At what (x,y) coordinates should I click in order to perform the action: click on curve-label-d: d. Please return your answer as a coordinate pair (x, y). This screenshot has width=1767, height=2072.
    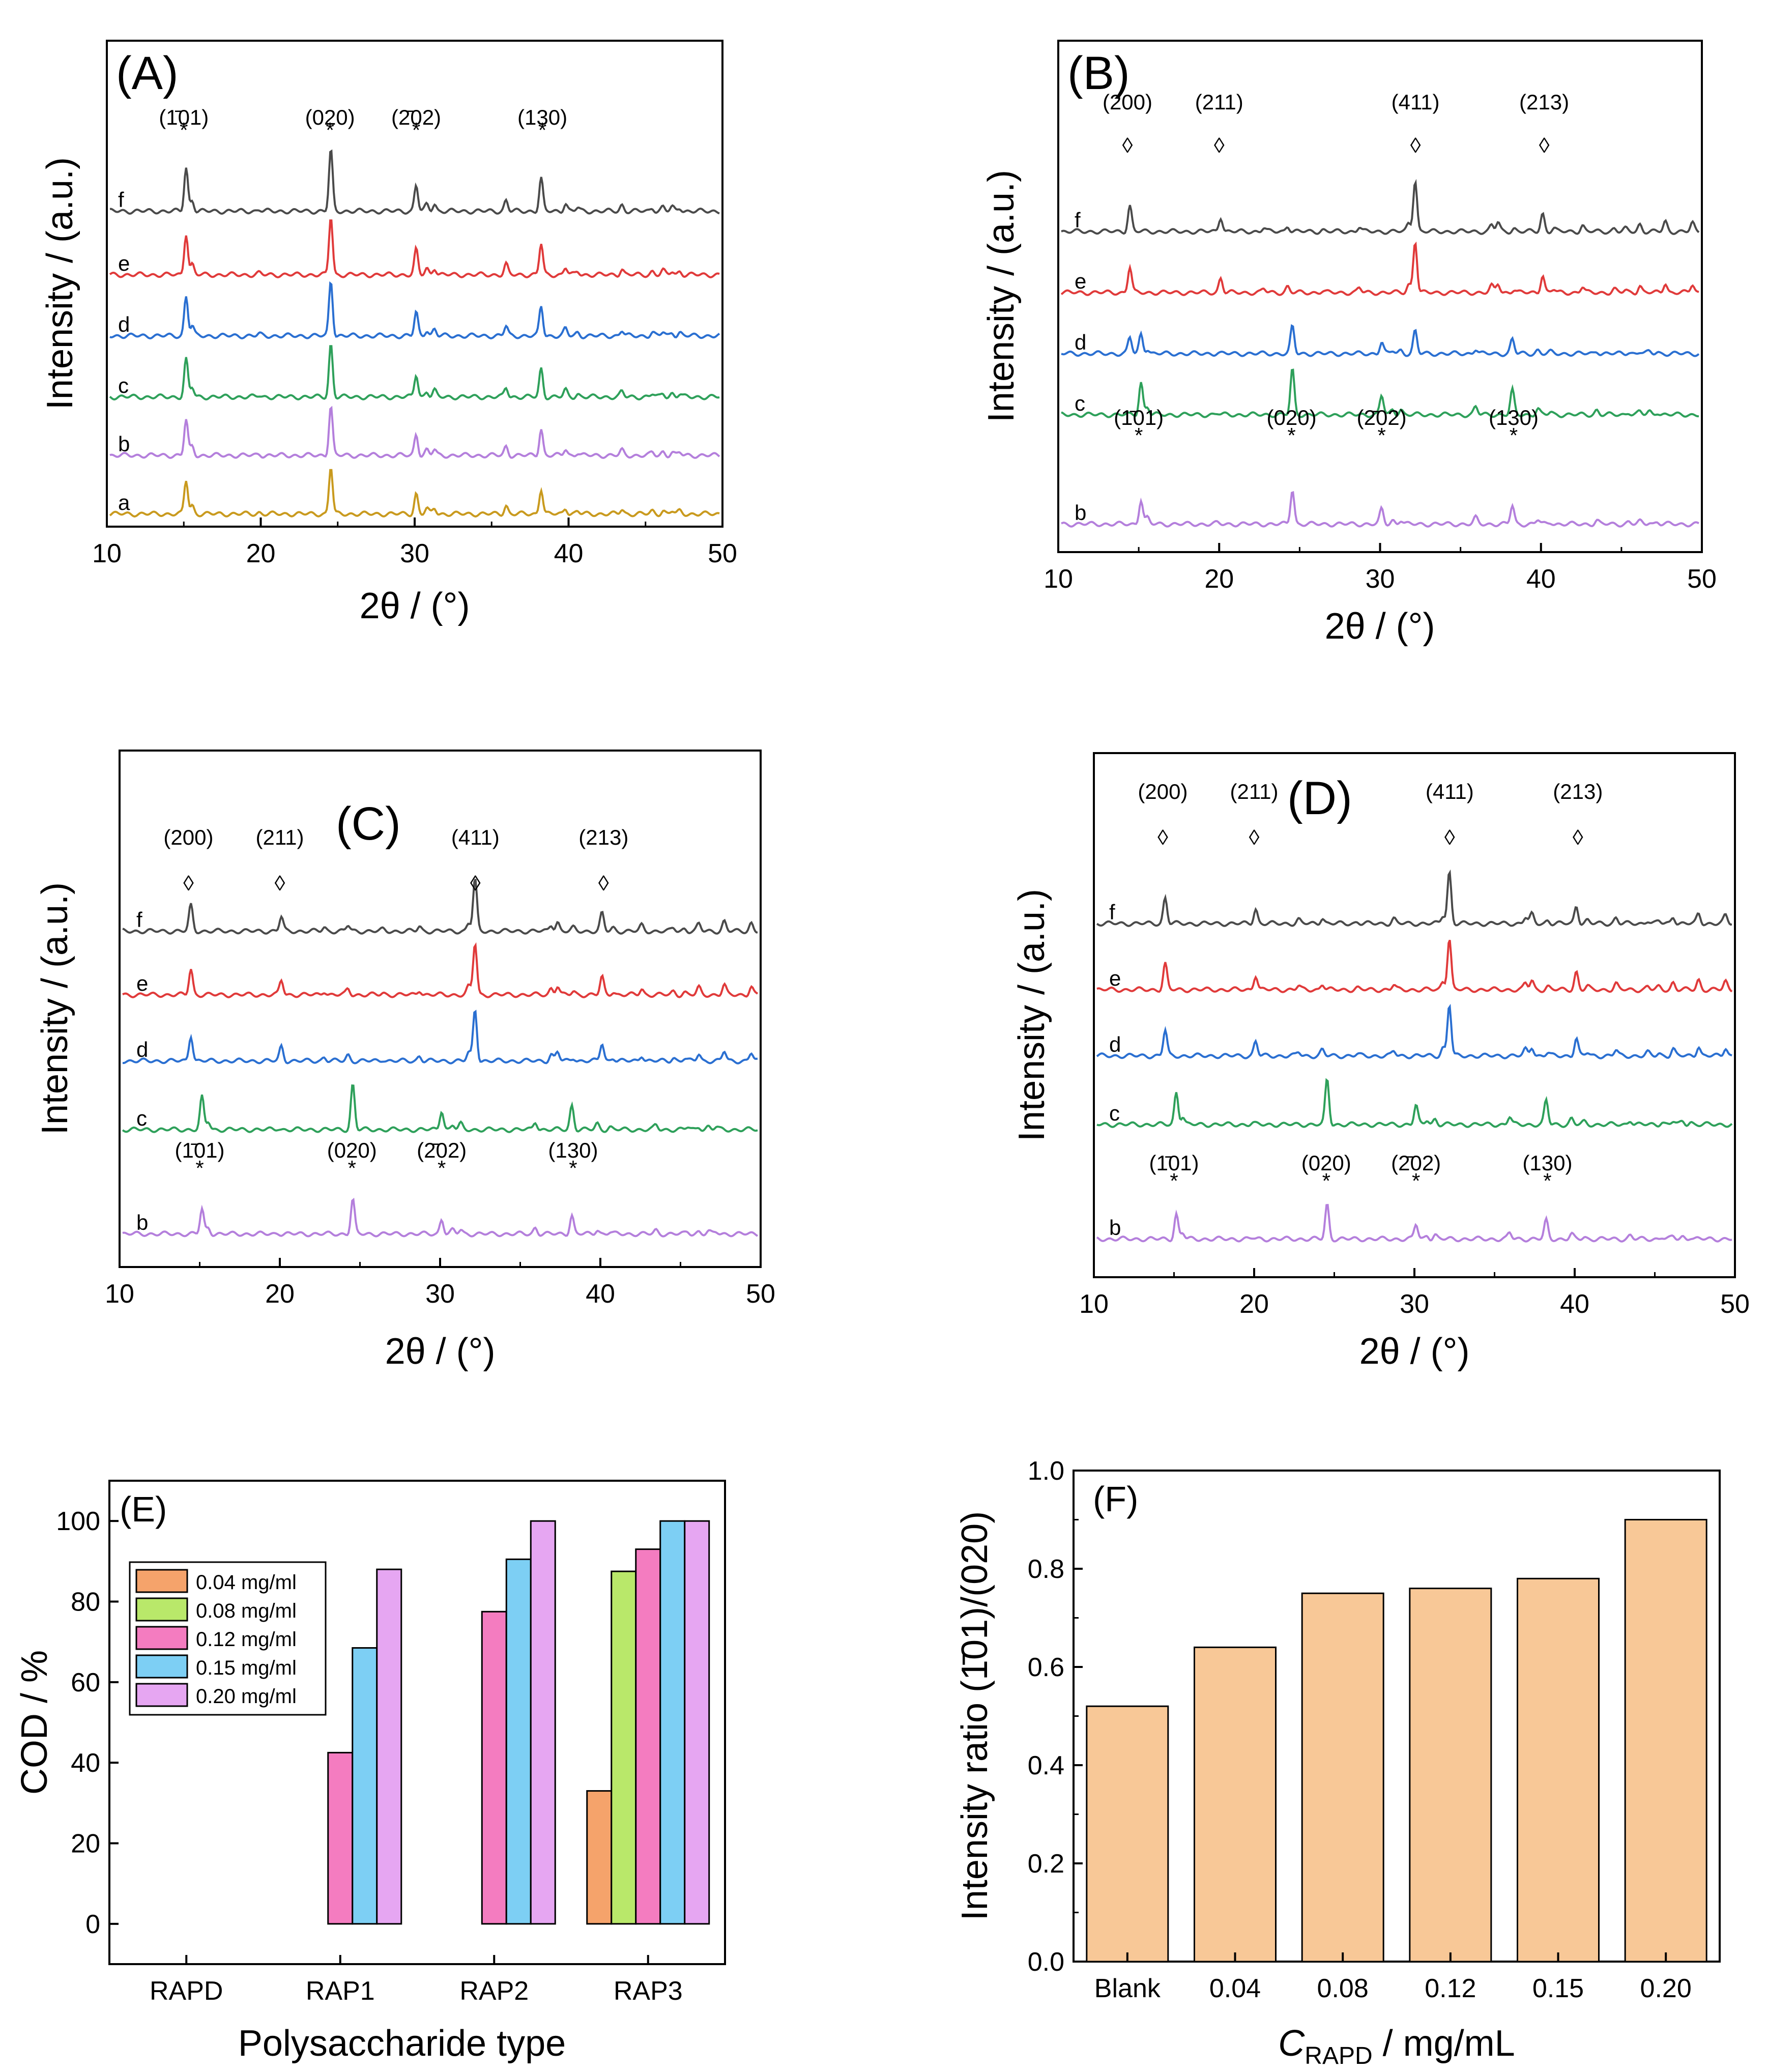
    Looking at the image, I should click on (142, 1049).